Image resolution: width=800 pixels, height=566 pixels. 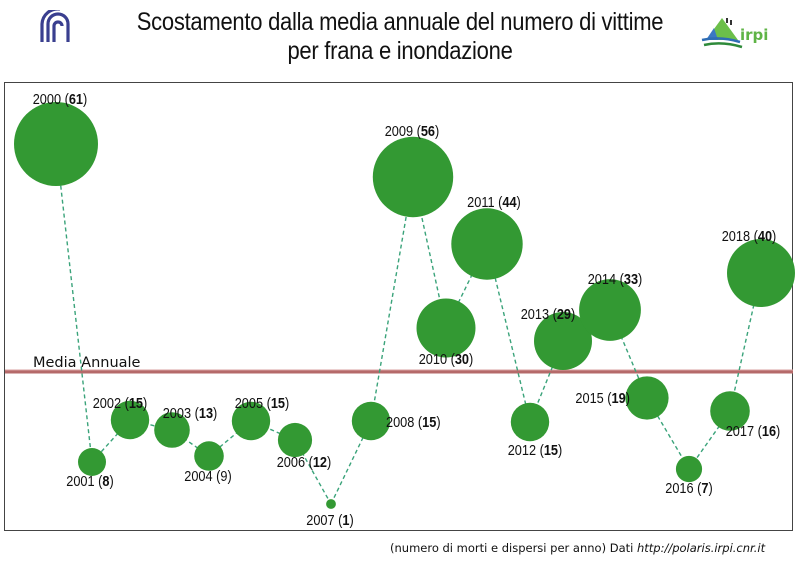 What do you see at coordinates (400, 51) in the screenshot?
I see `title-line-2: per frana e inondazione` at bounding box center [400, 51].